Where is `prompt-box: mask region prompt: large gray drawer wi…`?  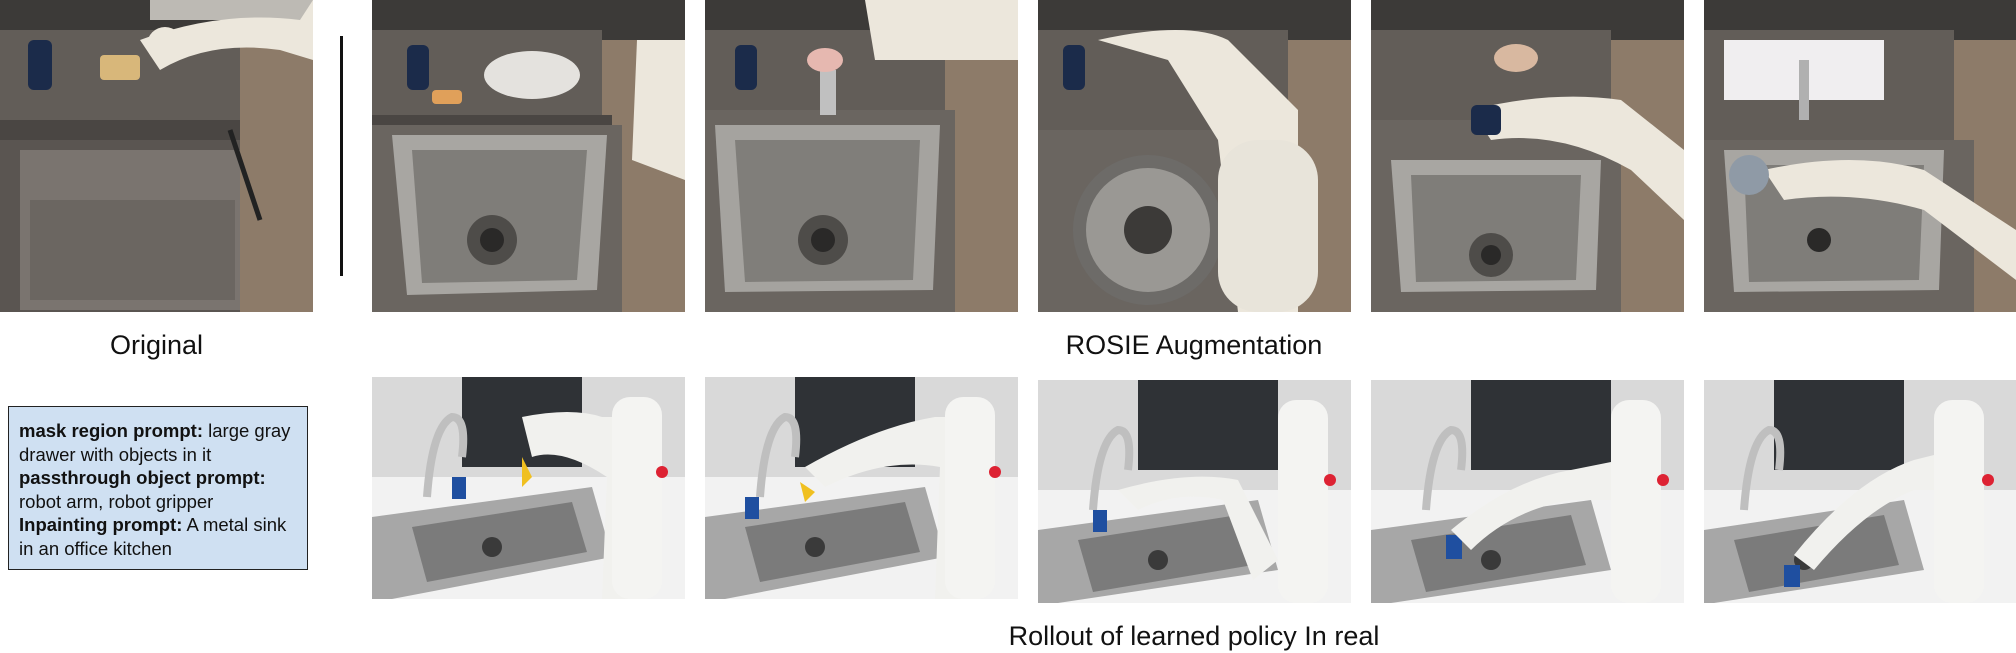
prompt-box: mask region prompt: large gray drawer wi… is located at coordinates (158, 488).